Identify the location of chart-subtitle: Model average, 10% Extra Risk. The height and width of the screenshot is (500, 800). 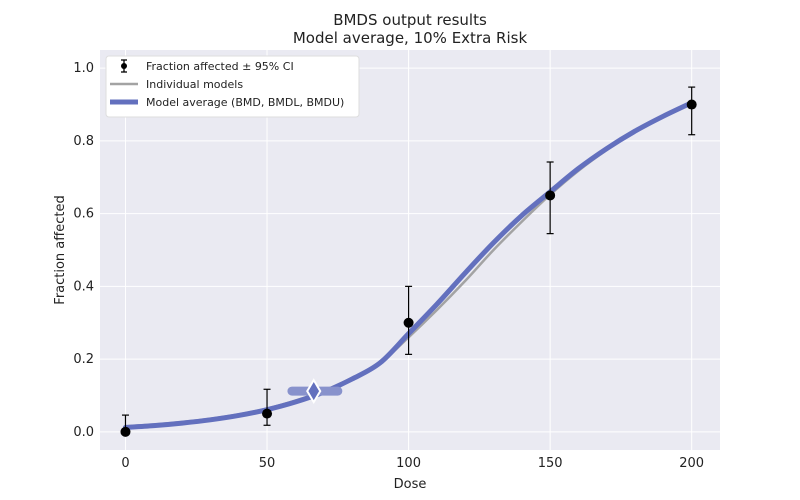
(410, 38).